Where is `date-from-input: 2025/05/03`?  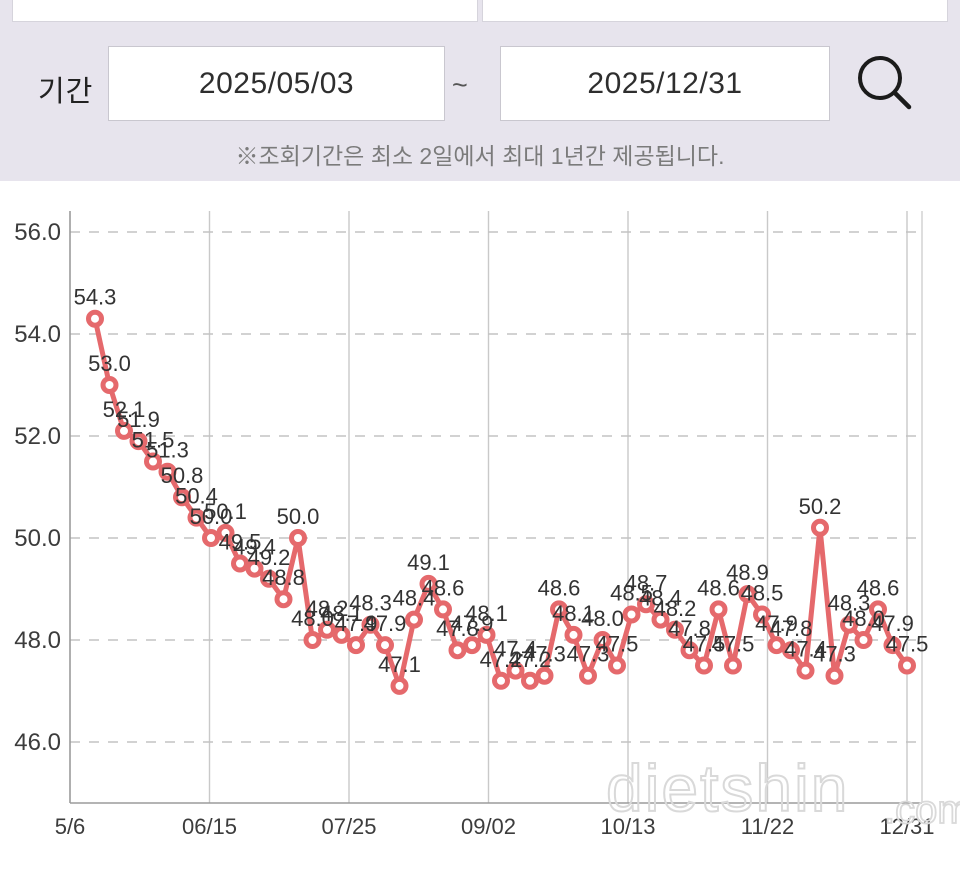
date-from-input: 2025/05/03 is located at coordinates (276, 83).